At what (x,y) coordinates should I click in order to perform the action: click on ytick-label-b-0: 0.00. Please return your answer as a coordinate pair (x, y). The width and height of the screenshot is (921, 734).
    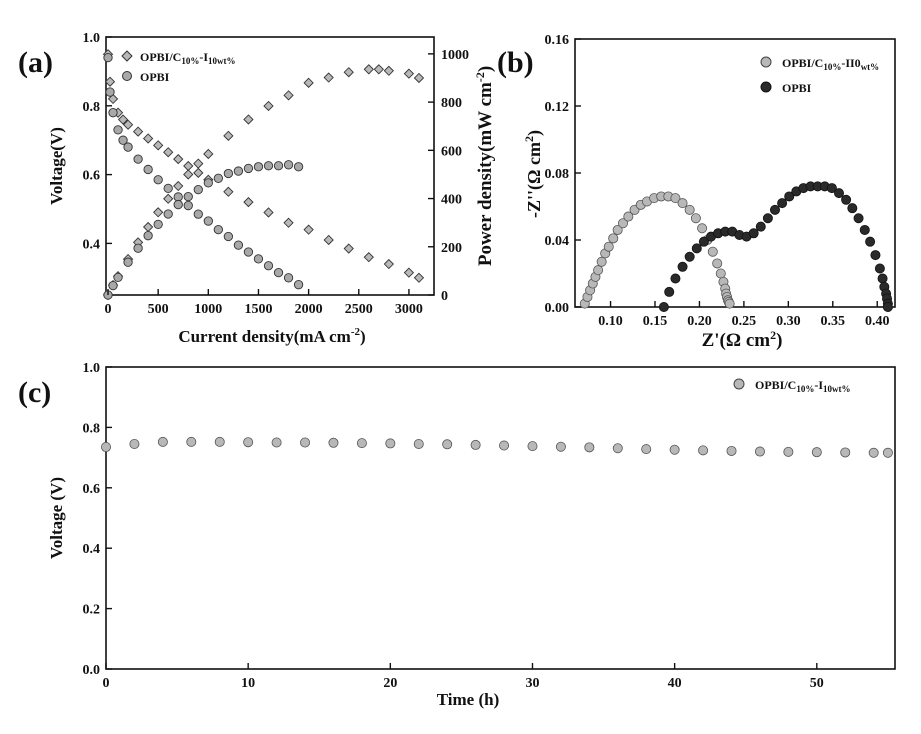
    Looking at the image, I should click on (557, 308).